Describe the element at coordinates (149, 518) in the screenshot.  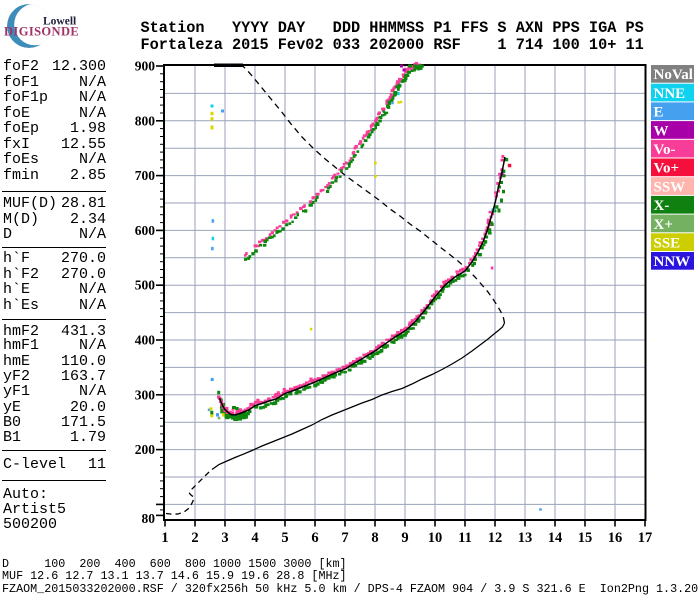
I see `svg-text: 80` at that location.